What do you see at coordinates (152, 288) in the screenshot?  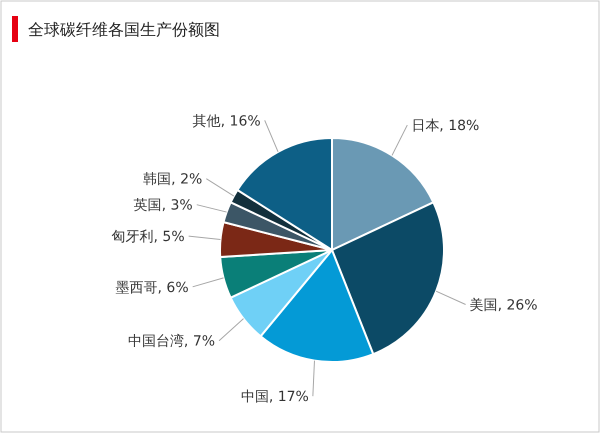 I see `slice-label: 墨西哥, 6%` at bounding box center [152, 288].